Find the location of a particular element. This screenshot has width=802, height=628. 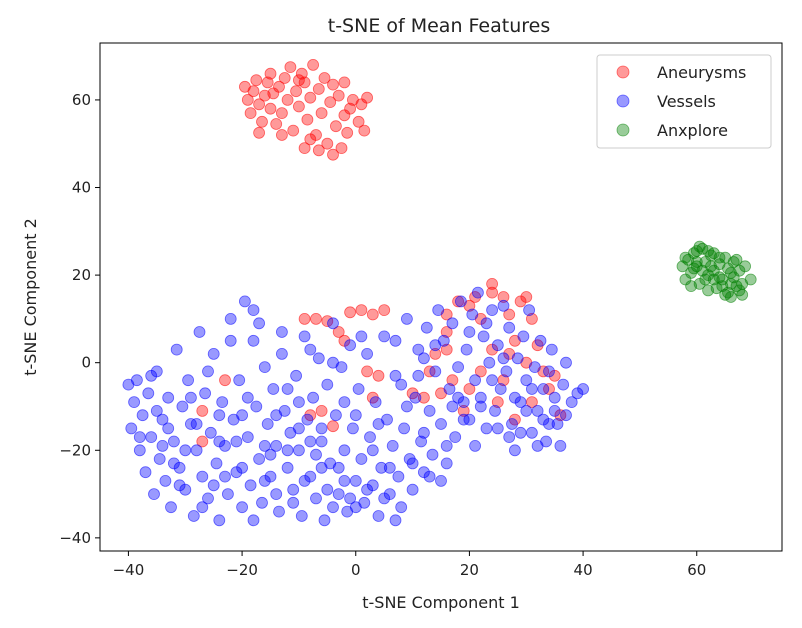

y-tick-label: −40 is located at coordinates (75, 538).